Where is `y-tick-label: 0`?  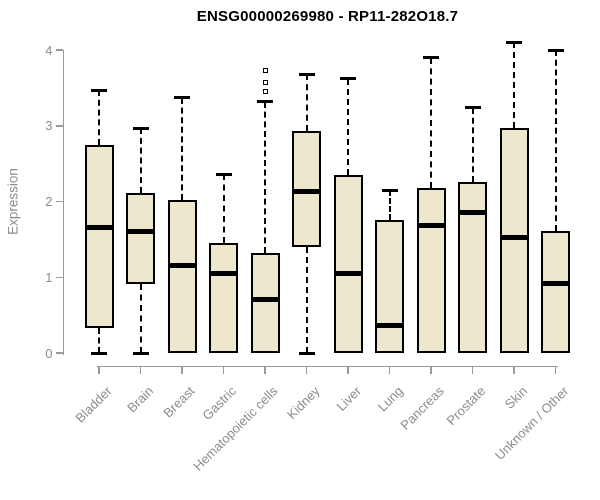
y-tick-label: 0 is located at coordinates (49, 353).